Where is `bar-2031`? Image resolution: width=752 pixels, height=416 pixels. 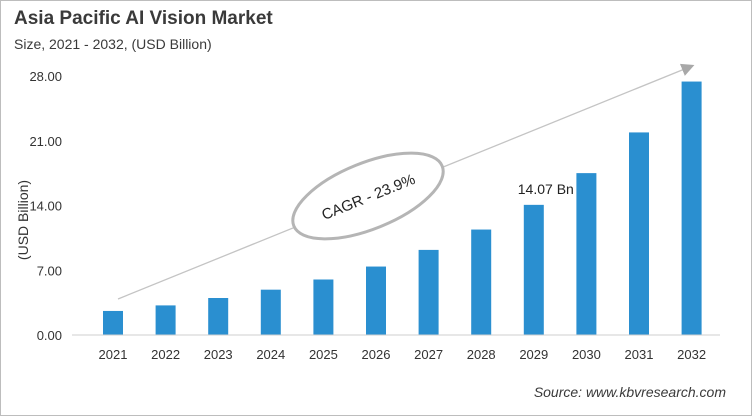 bar-2031 is located at coordinates (639, 233).